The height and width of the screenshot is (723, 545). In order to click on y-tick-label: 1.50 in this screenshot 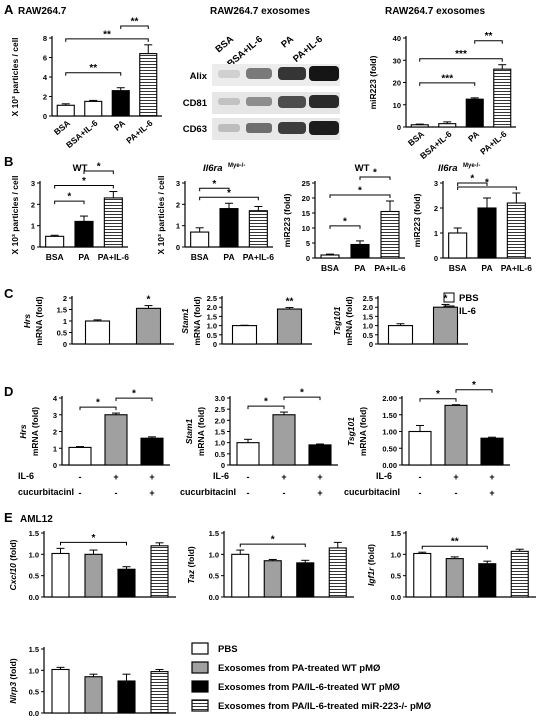, I will do `click(389, 415)`.